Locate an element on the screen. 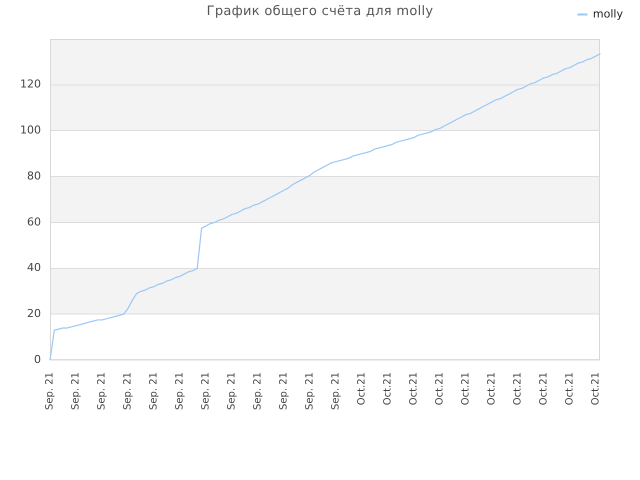 The height and width of the screenshot is (480, 640). y-tick-label: 20 is located at coordinates (33, 313).